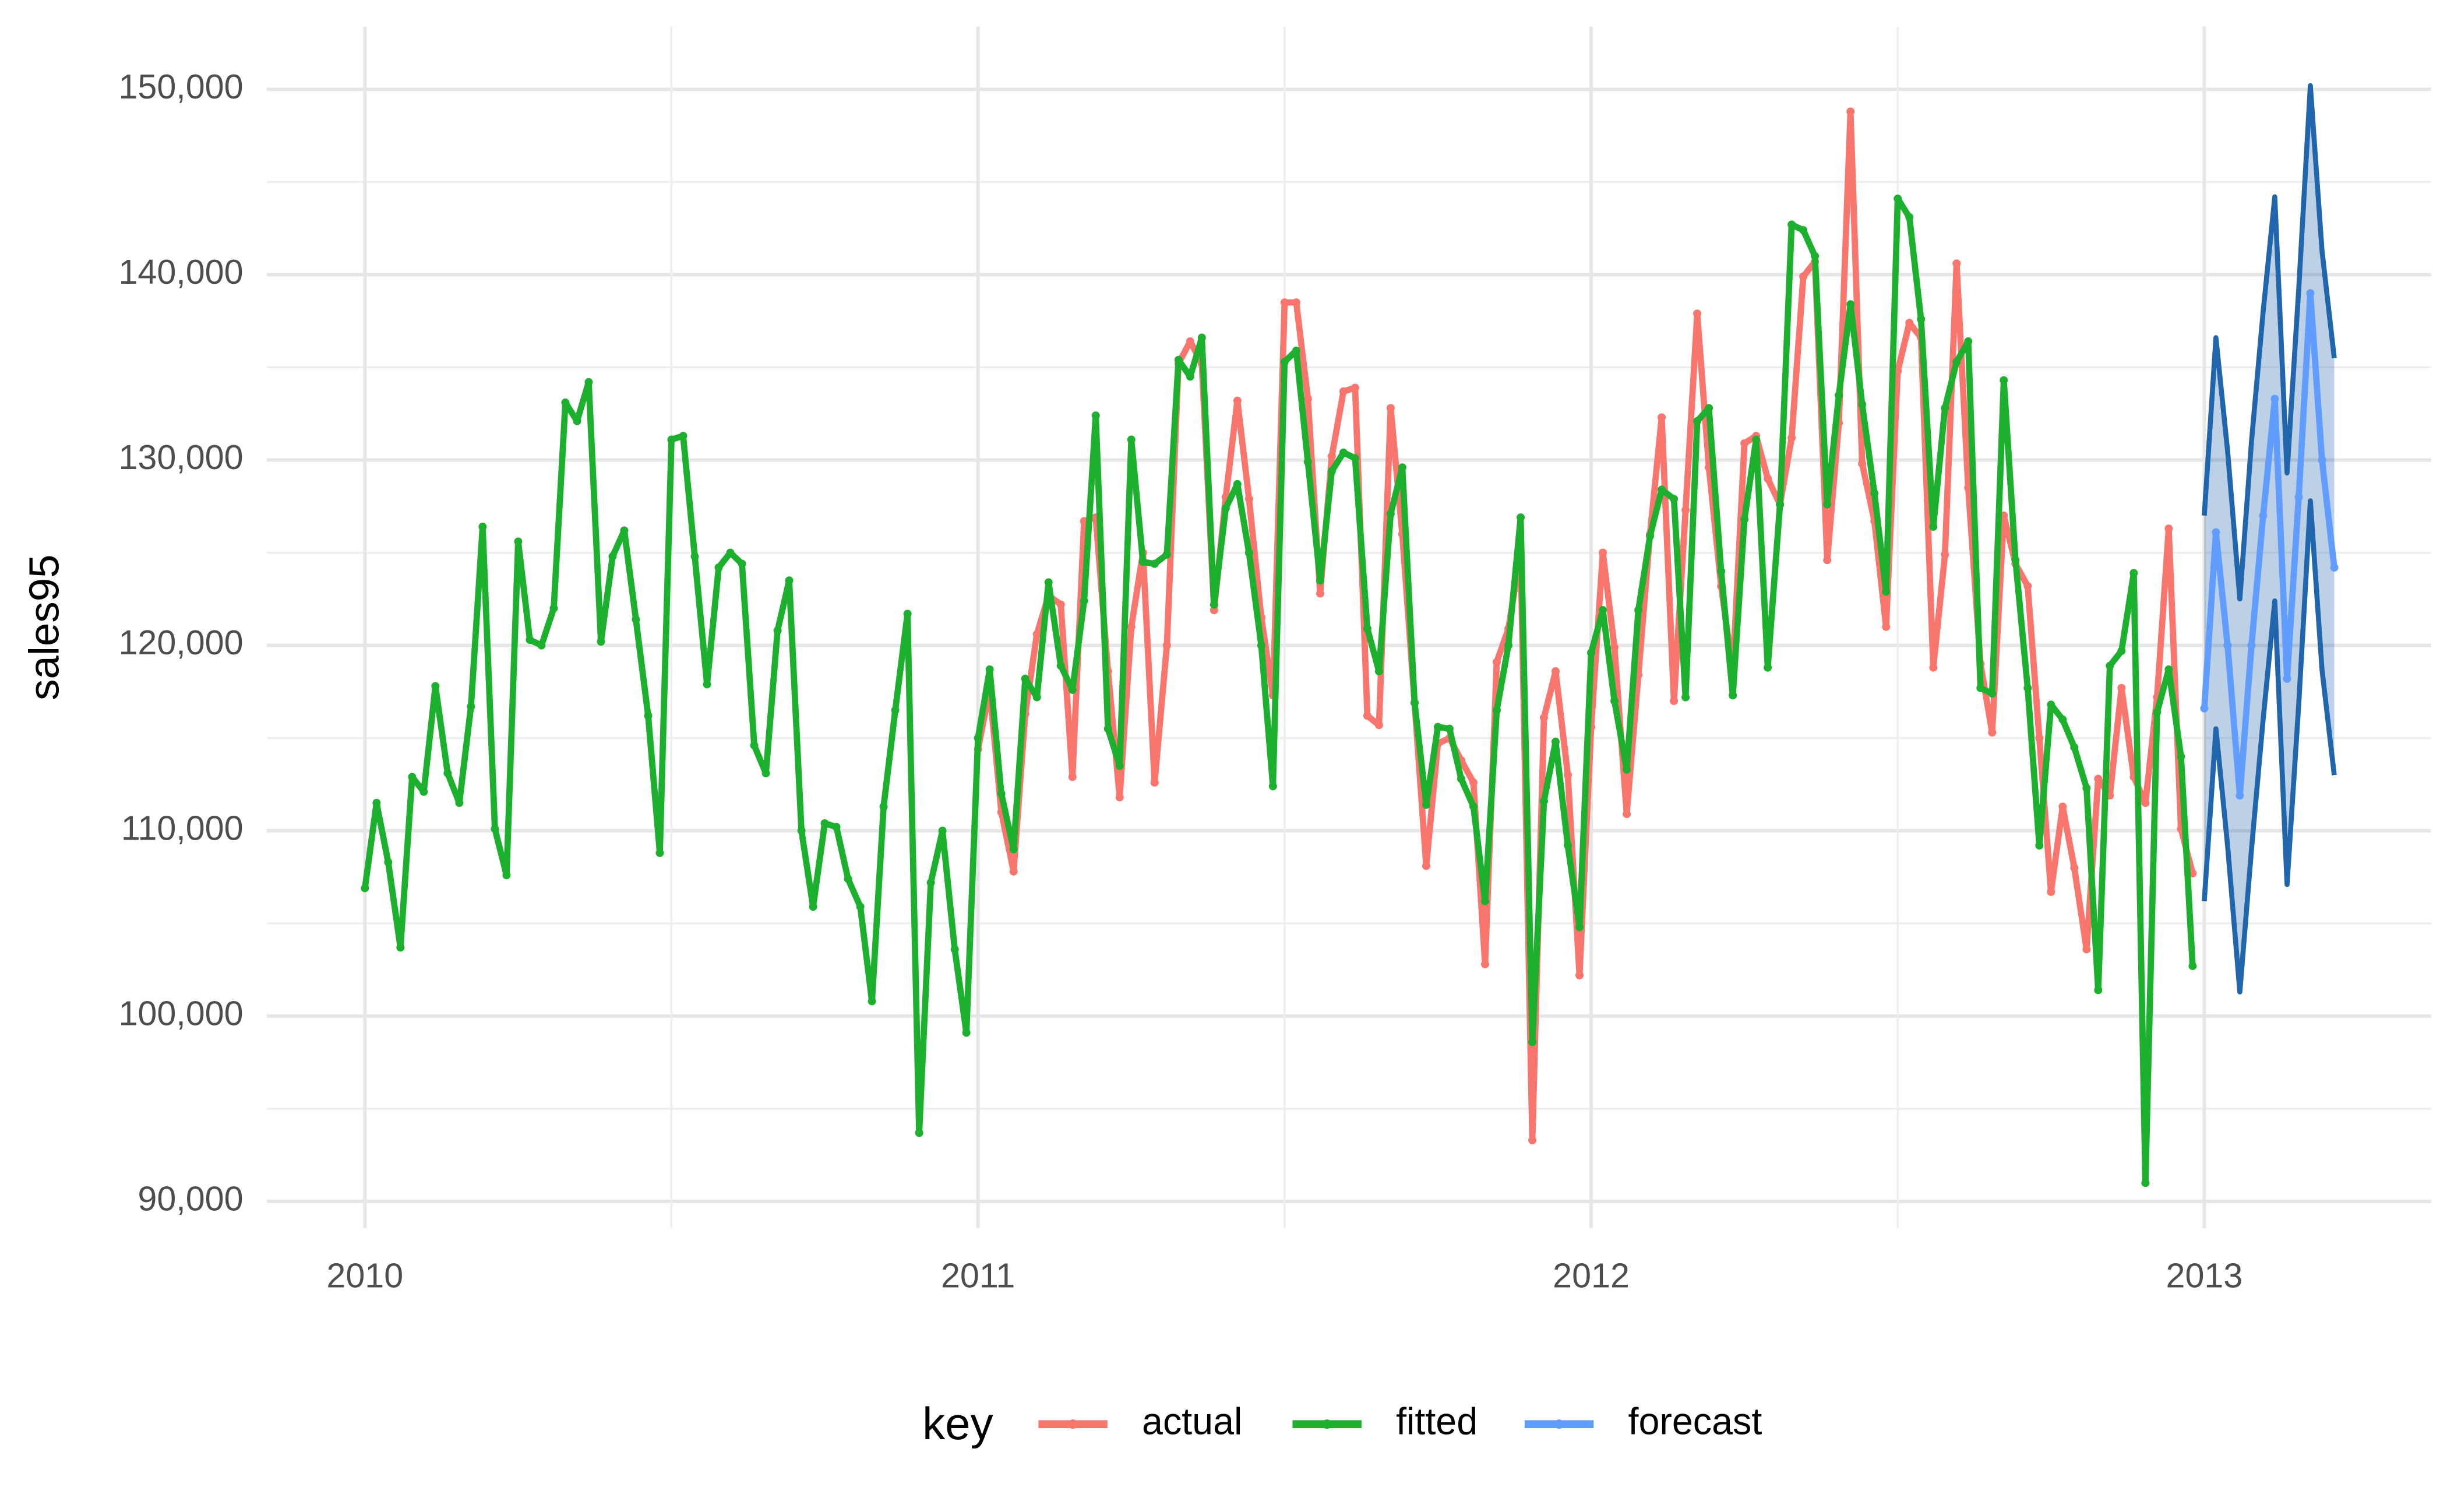  Describe the element at coordinates (1192, 1421) in the screenshot. I see `legend-label: actual` at that location.